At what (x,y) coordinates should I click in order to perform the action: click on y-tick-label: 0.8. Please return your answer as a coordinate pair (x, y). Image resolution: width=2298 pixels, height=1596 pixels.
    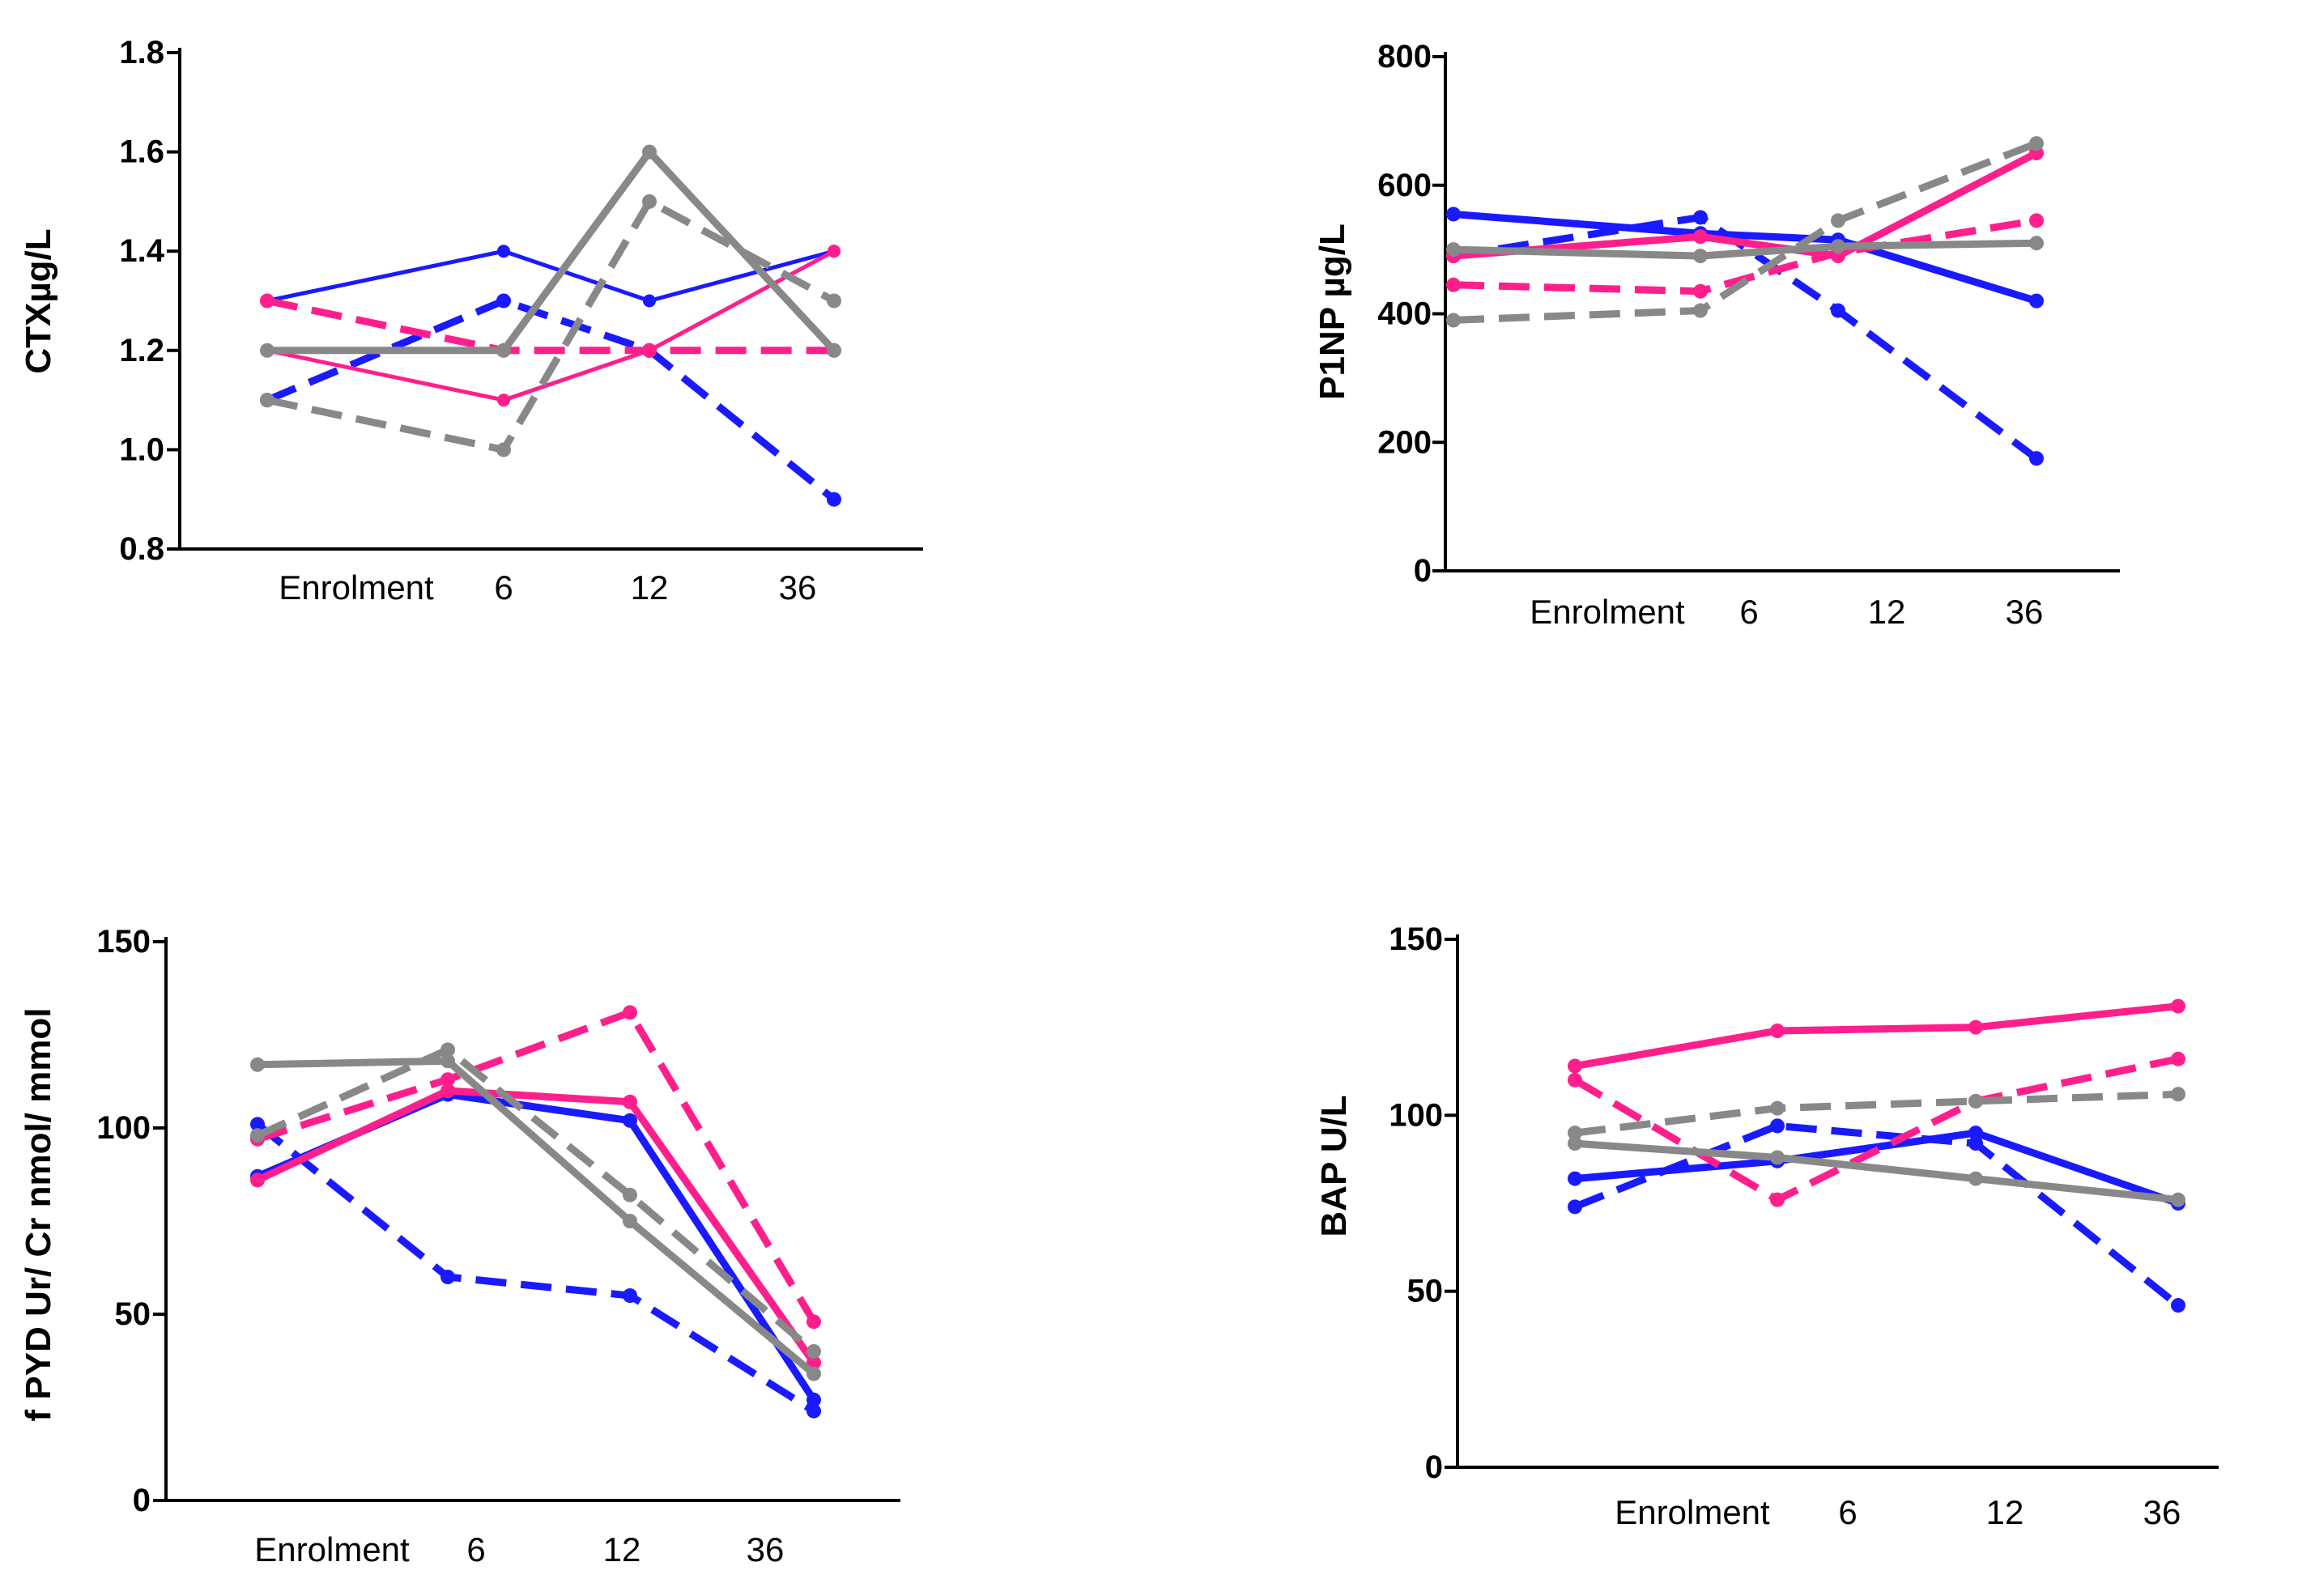
    Looking at the image, I should click on (141, 549).